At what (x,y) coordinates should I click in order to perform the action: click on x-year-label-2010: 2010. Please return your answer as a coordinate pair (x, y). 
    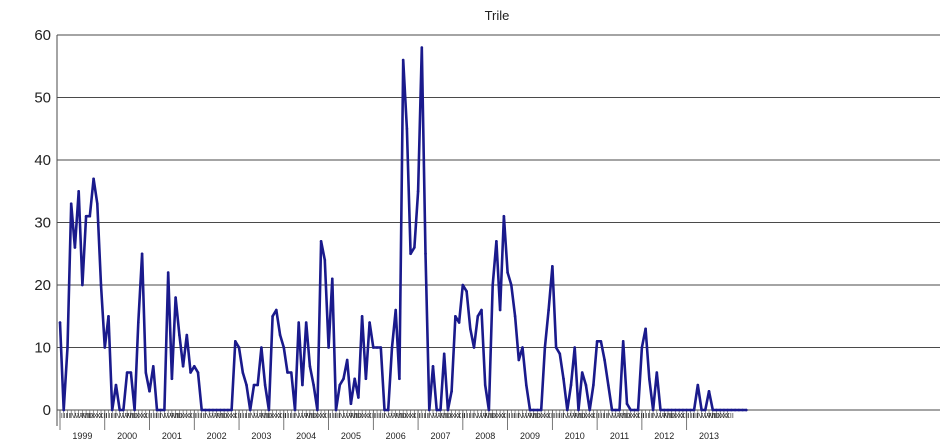
    Looking at the image, I should click on (575, 436).